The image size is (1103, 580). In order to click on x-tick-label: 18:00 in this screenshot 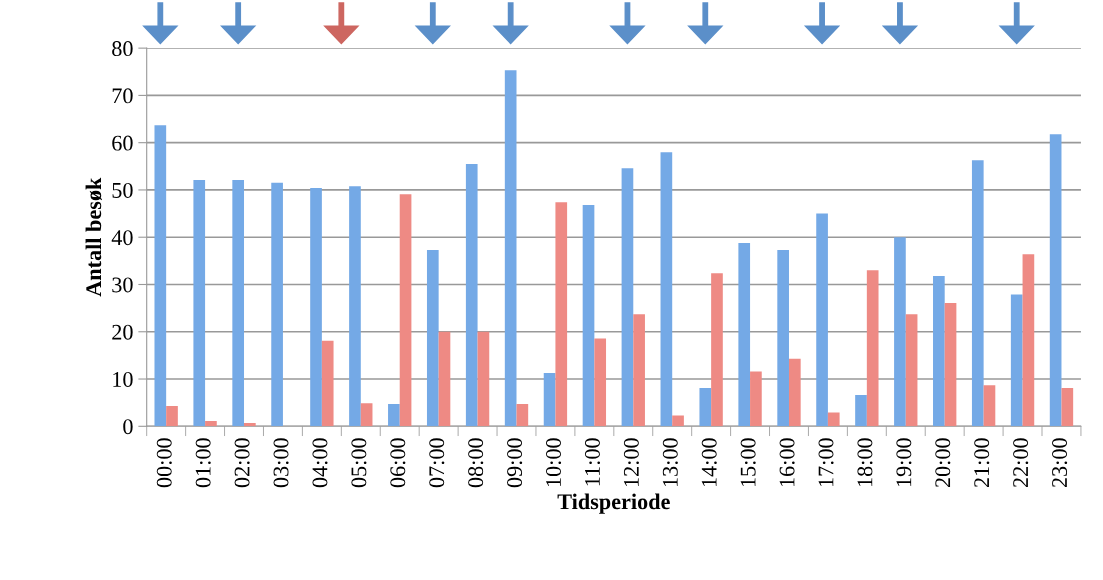, I will do `click(865, 462)`.